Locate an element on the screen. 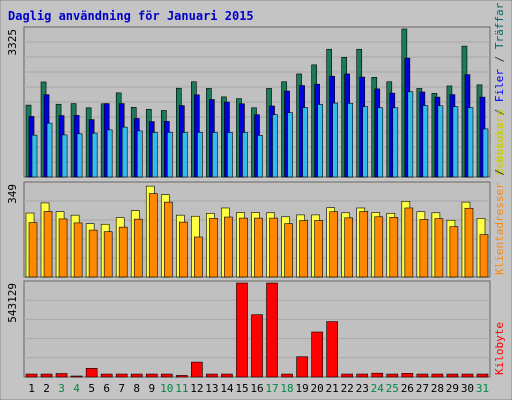 The width and height of the screenshot is (512, 400). x-tick-label: 1 is located at coordinates (31, 388).